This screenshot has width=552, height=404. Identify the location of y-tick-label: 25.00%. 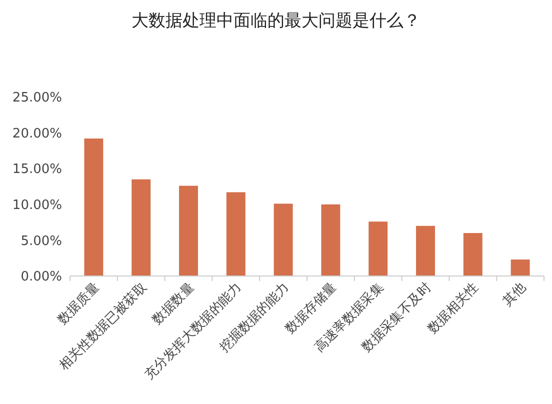
(37, 98).